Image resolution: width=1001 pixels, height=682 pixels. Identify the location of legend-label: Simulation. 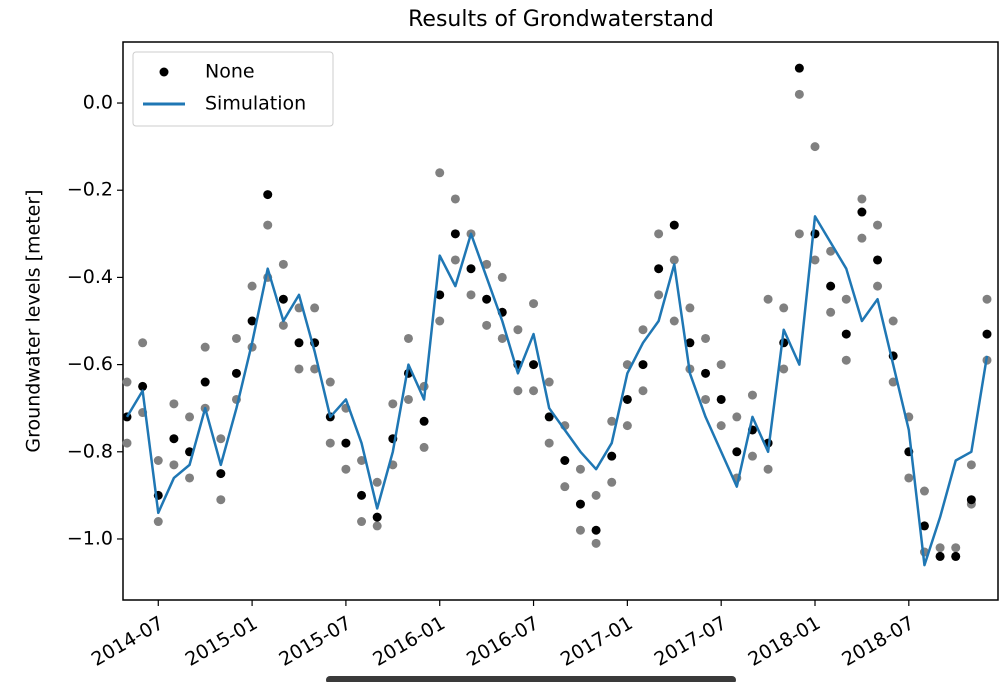
(255, 104).